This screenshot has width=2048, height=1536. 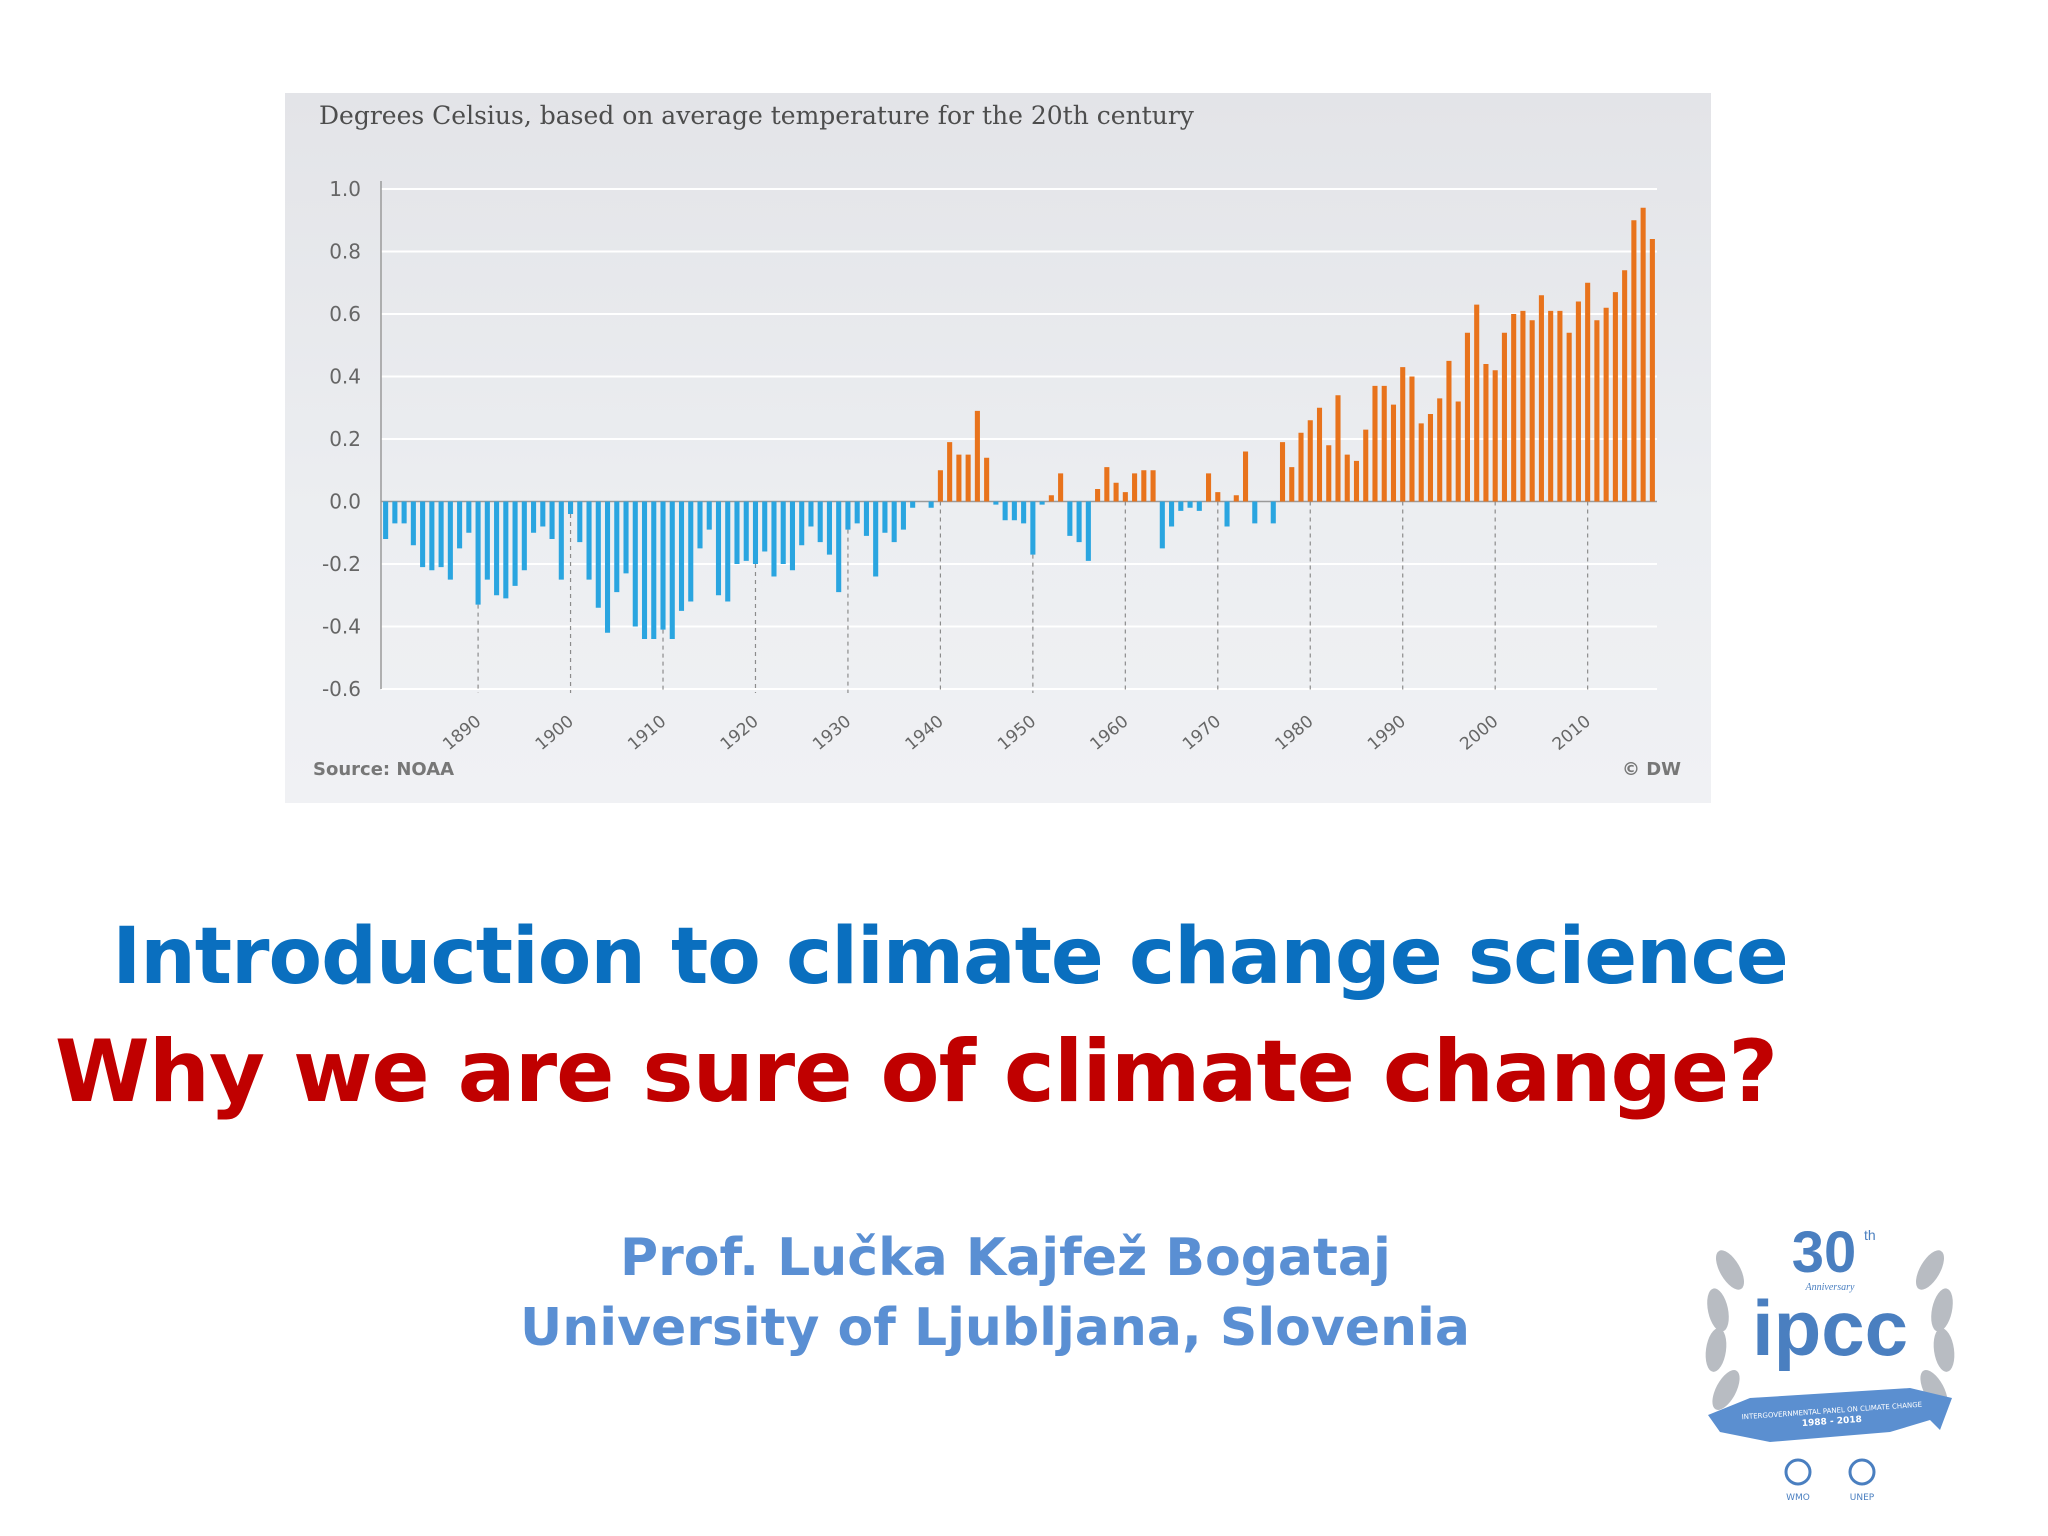 I want to click on y-tick-label: 0.8, so click(x=345, y=252).